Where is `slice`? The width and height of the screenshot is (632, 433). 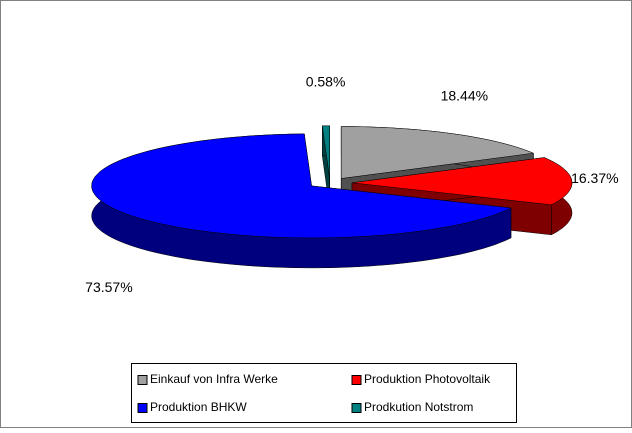 slice is located at coordinates (326, 166).